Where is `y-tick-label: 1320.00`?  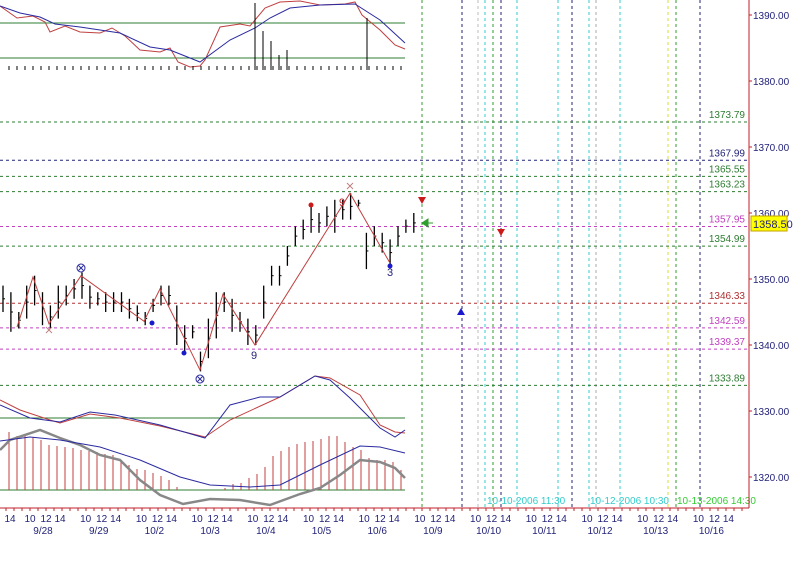
y-tick-label: 1320.00 is located at coordinates (771, 478).